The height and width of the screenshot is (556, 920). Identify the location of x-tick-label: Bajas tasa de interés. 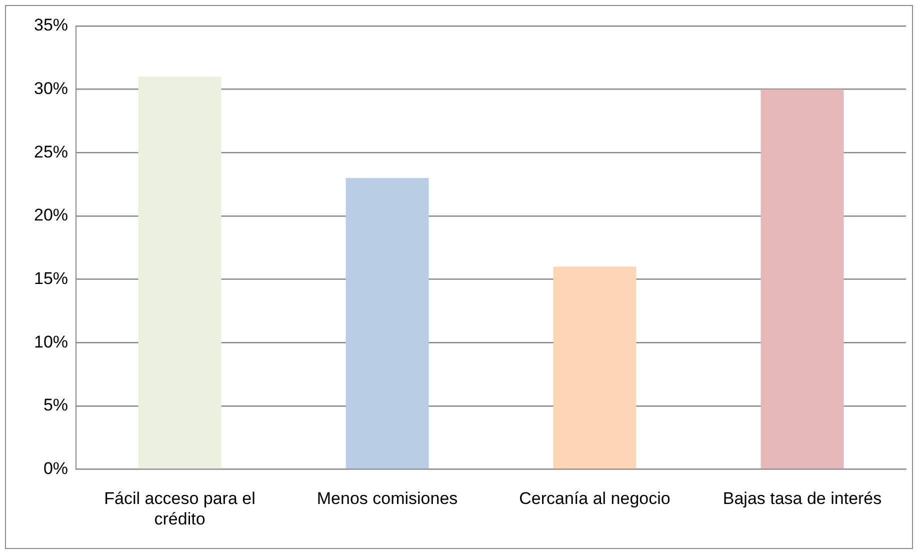
(802, 498).